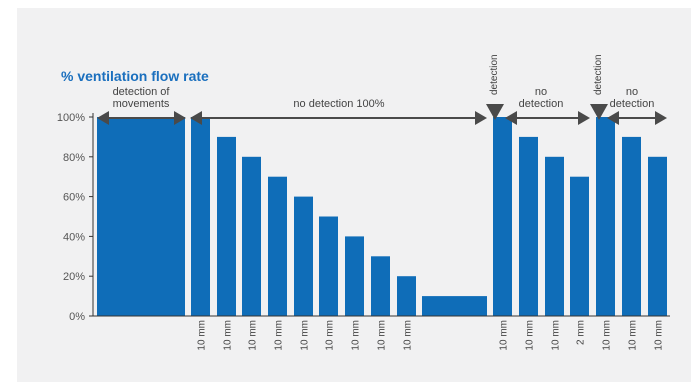  I want to click on label-detection-of-movements: movements, so click(141, 104).